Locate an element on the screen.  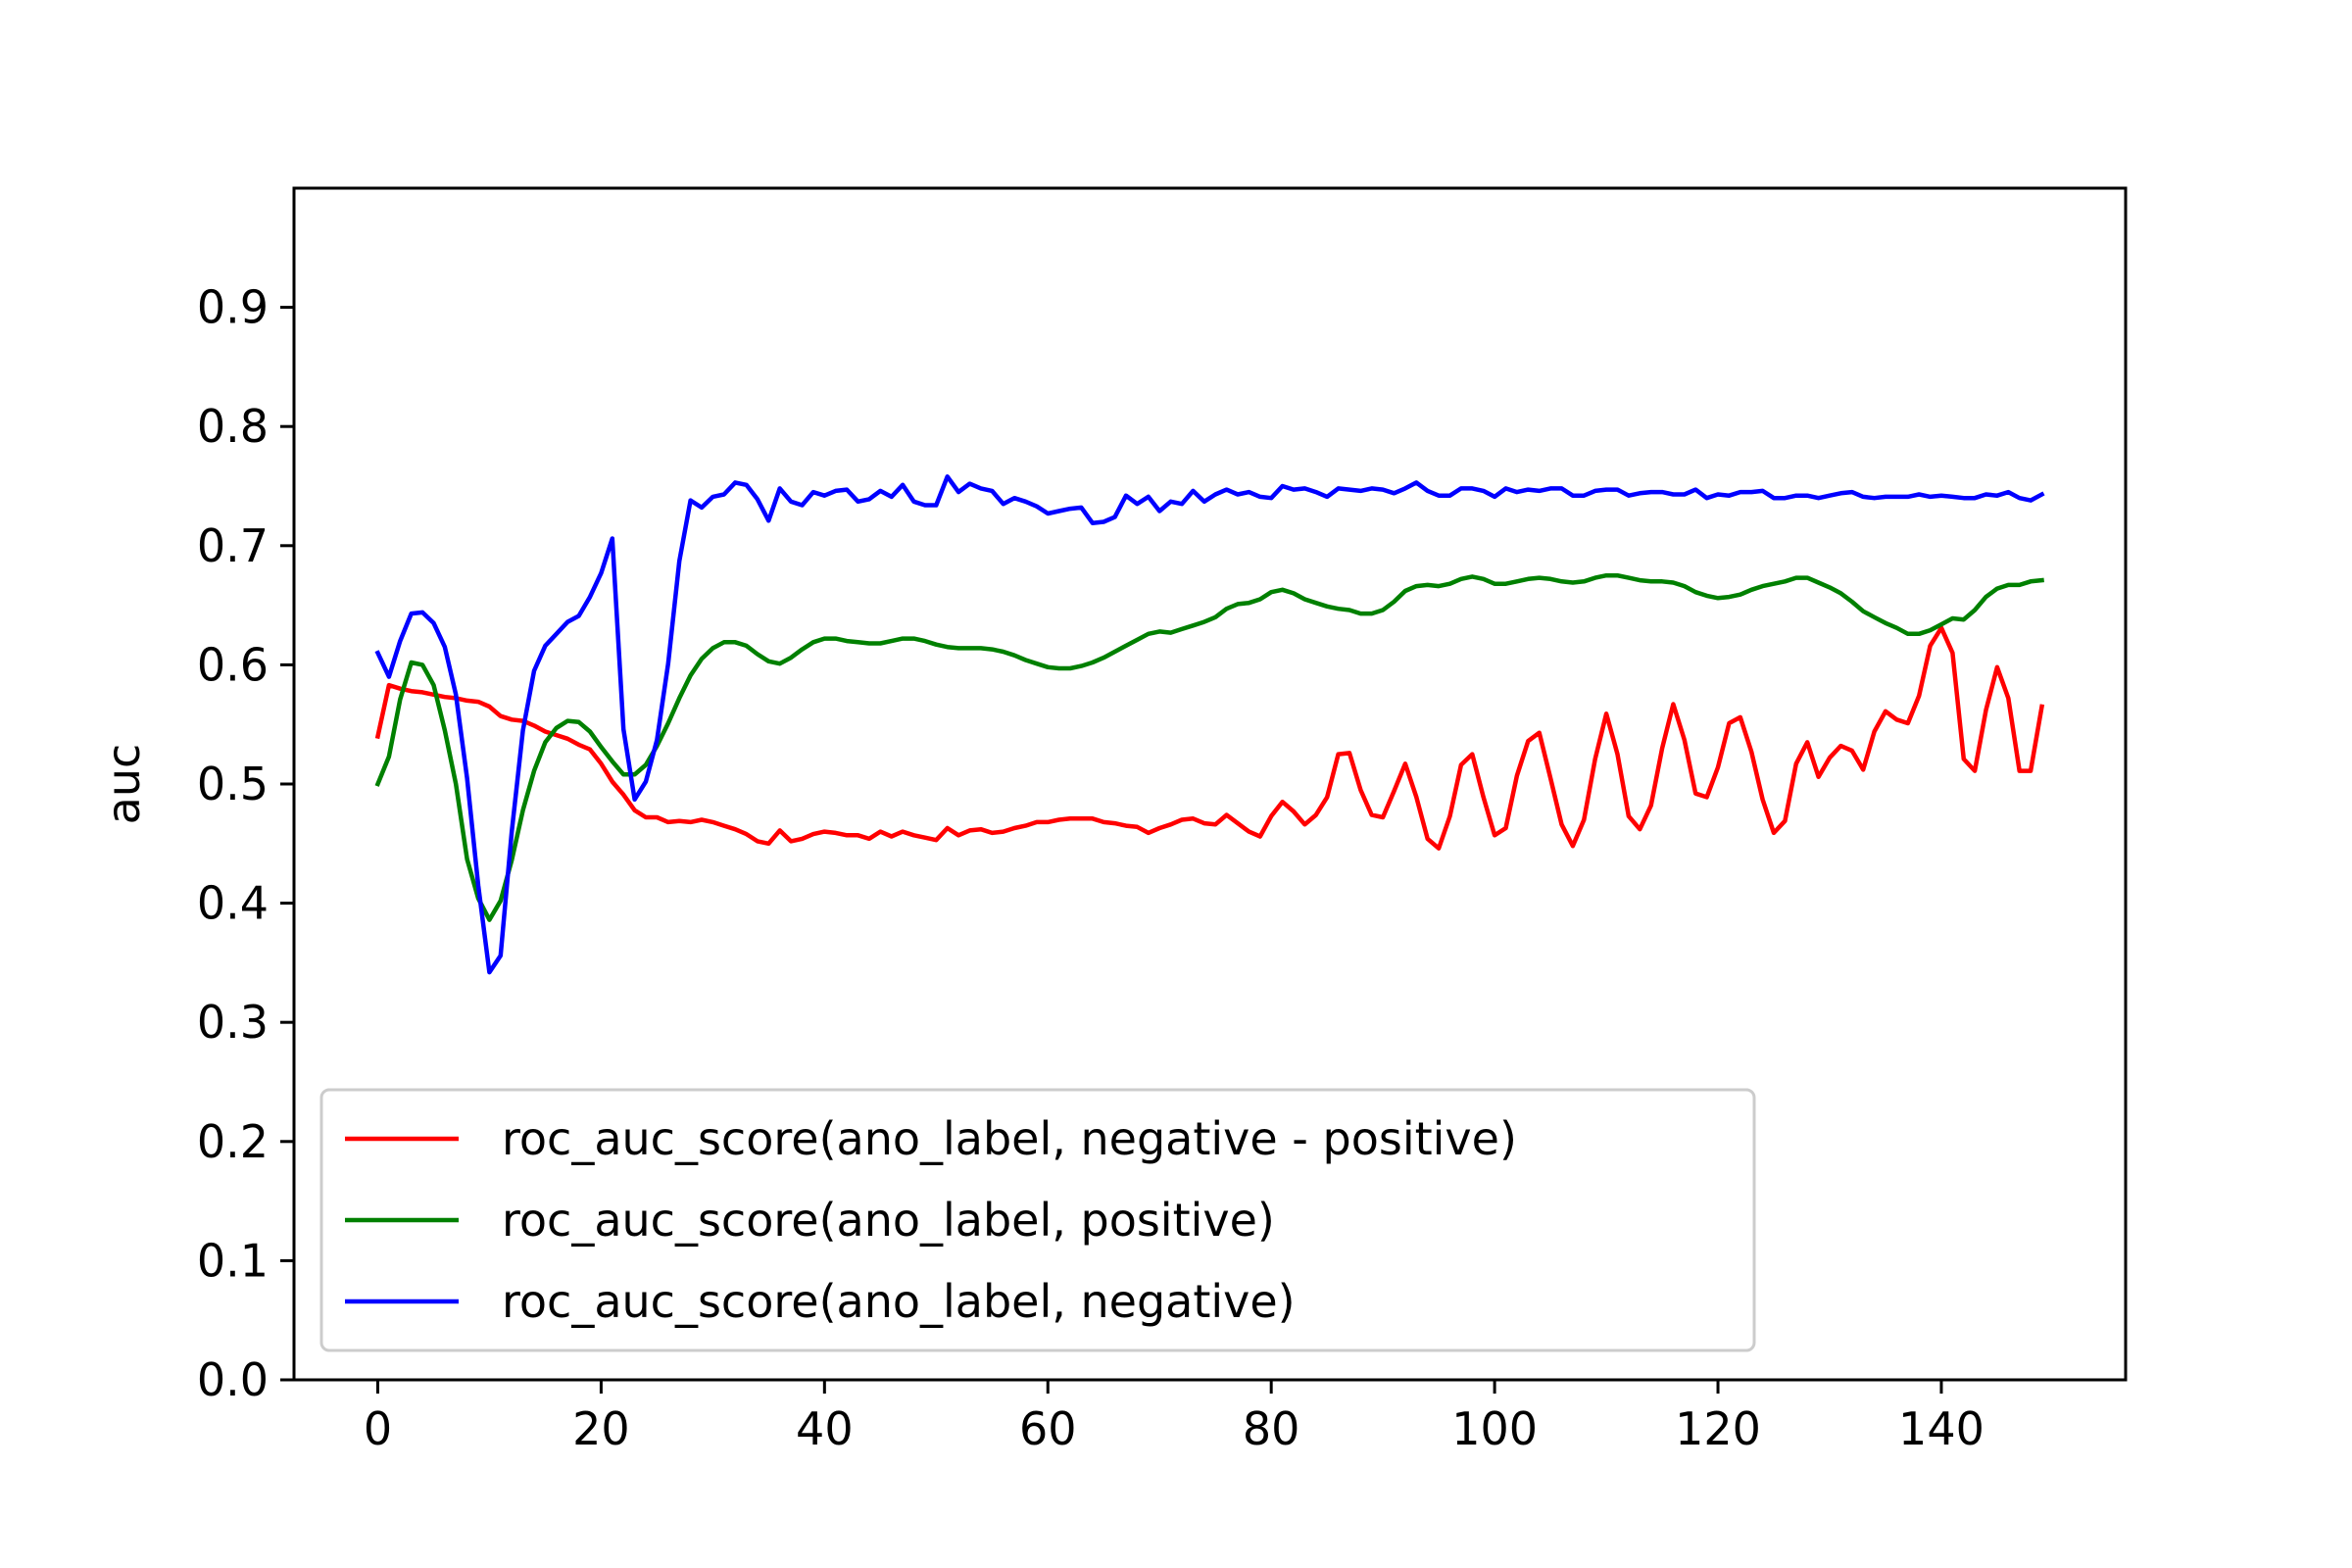
y-tick-label: 0.8 is located at coordinates (233, 426).